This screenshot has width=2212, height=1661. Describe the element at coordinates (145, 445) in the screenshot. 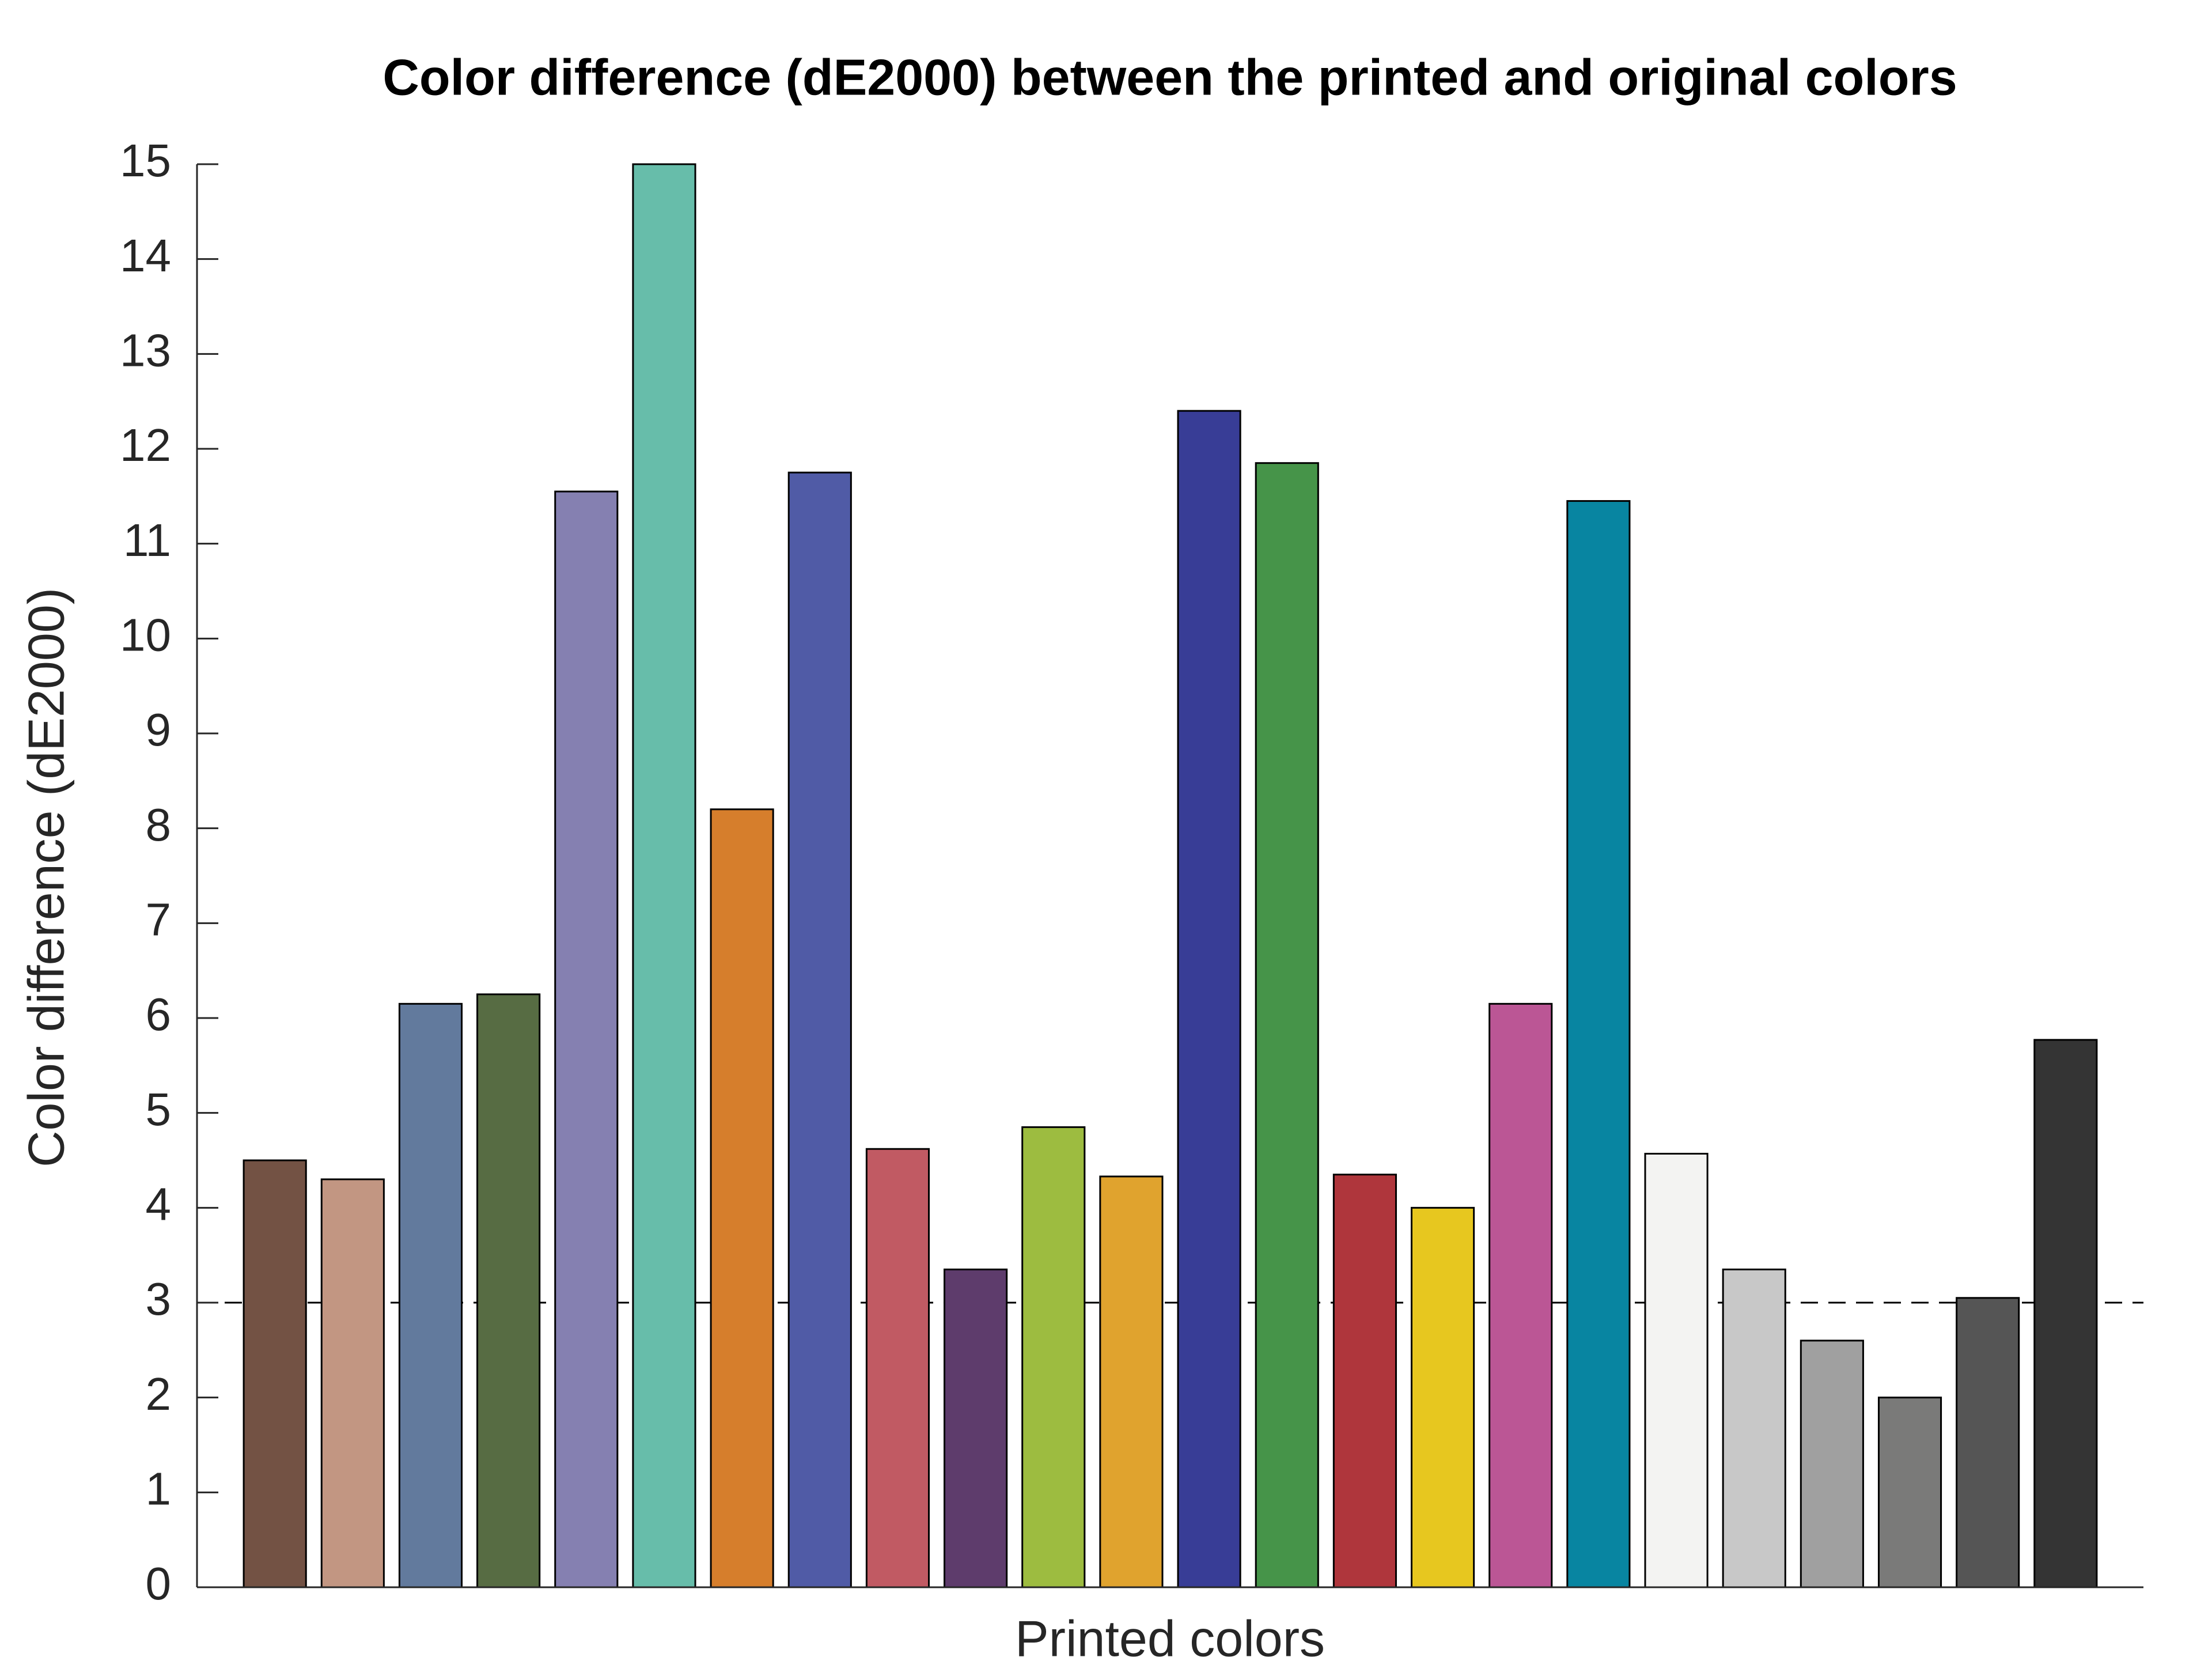

I see `y-tick-label: 12` at that location.